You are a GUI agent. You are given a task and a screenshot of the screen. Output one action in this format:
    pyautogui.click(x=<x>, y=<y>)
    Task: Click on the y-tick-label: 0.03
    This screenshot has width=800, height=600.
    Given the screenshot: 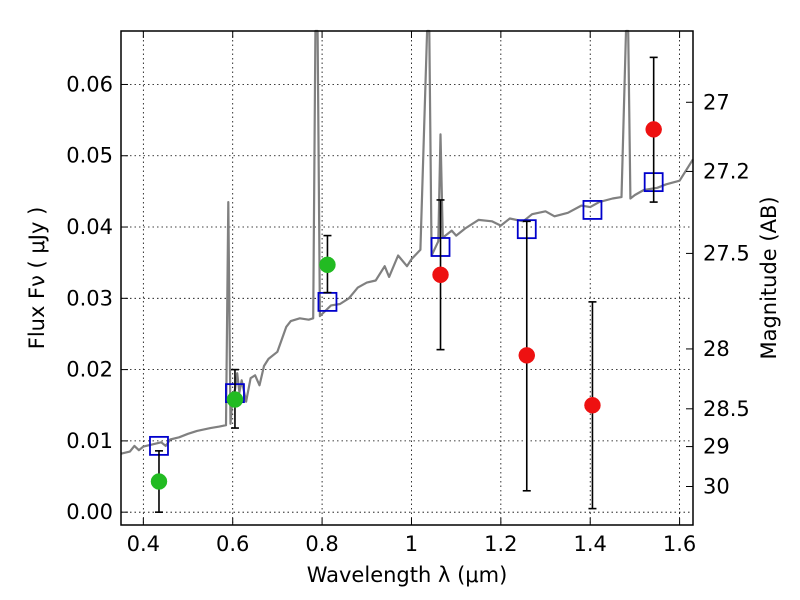 What is the action you would take?
    pyautogui.click(x=89, y=298)
    